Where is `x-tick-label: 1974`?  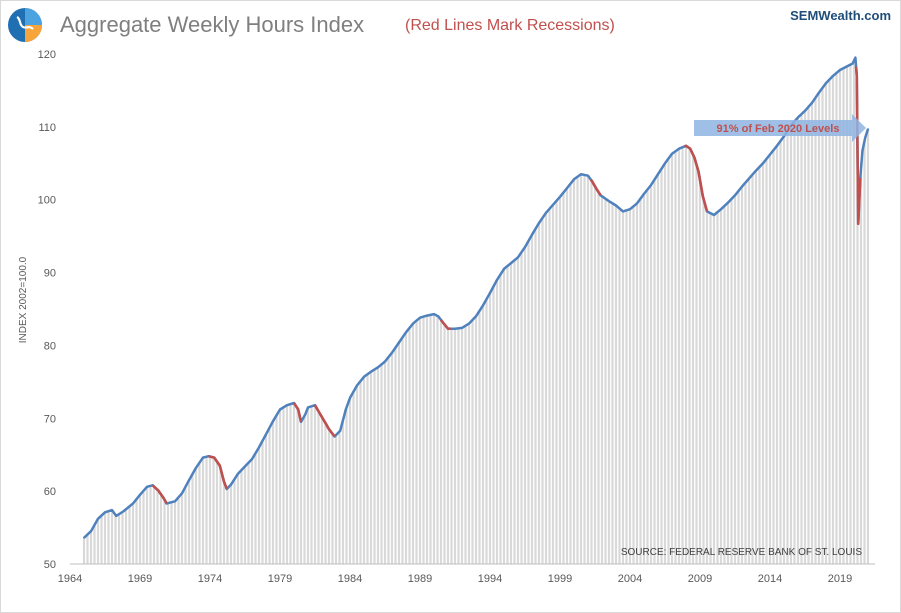
x-tick-label: 1974 is located at coordinates (210, 579).